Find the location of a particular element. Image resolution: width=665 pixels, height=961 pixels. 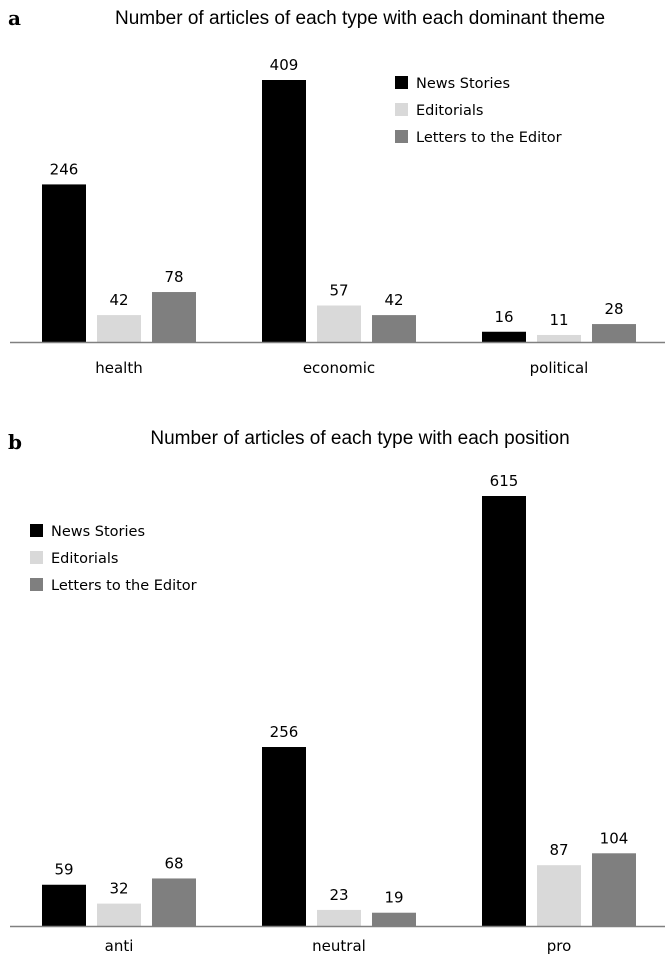

bar-political-news-stories is located at coordinates (504, 336).